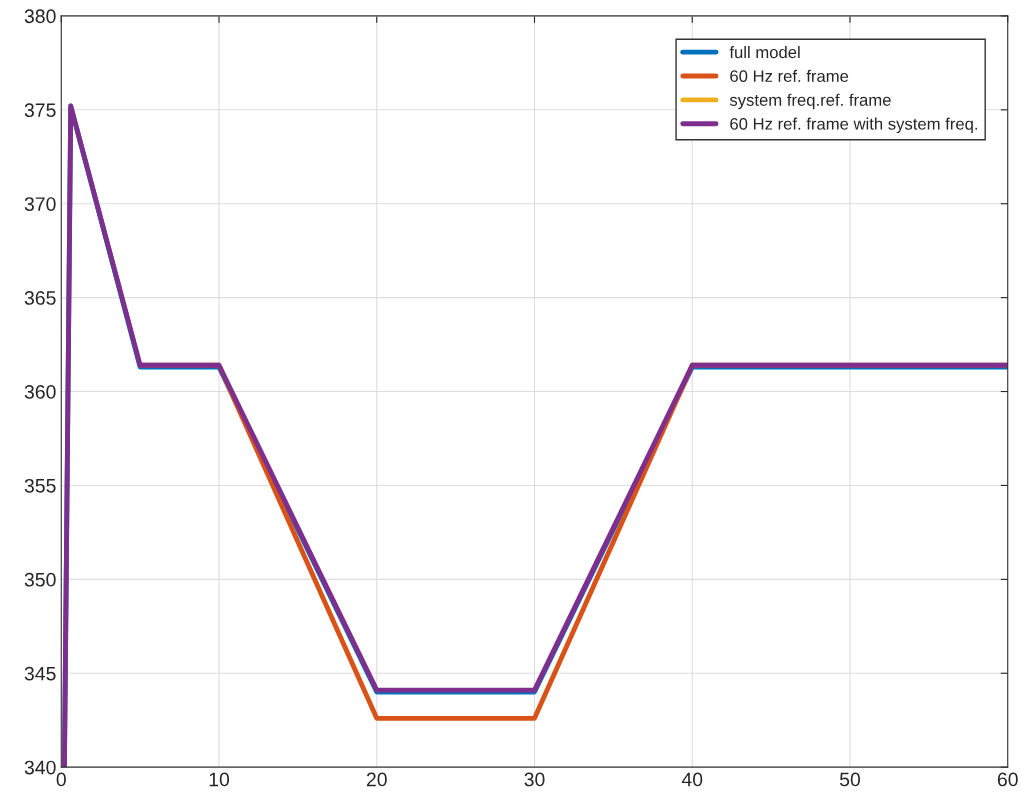 The image size is (1021, 795). Describe the element at coordinates (40, 298) in the screenshot. I see `y-tick-label: 365` at that location.